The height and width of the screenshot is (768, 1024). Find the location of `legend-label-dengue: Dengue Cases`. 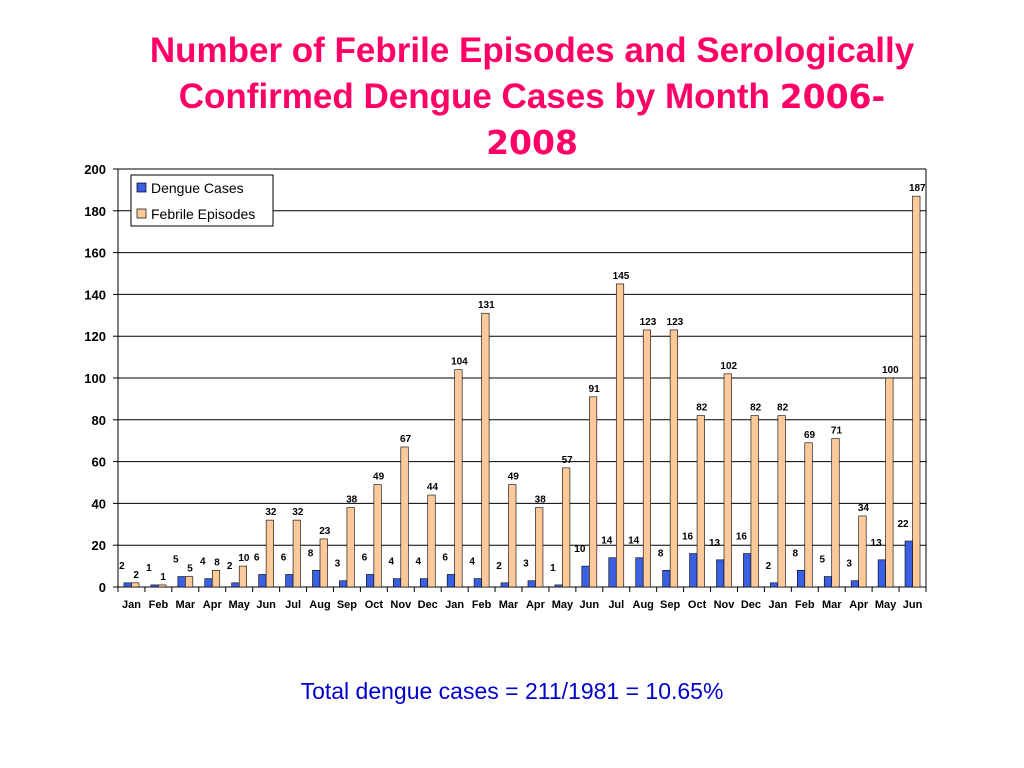

legend-label-dengue: Dengue Cases is located at coordinates (197, 188).